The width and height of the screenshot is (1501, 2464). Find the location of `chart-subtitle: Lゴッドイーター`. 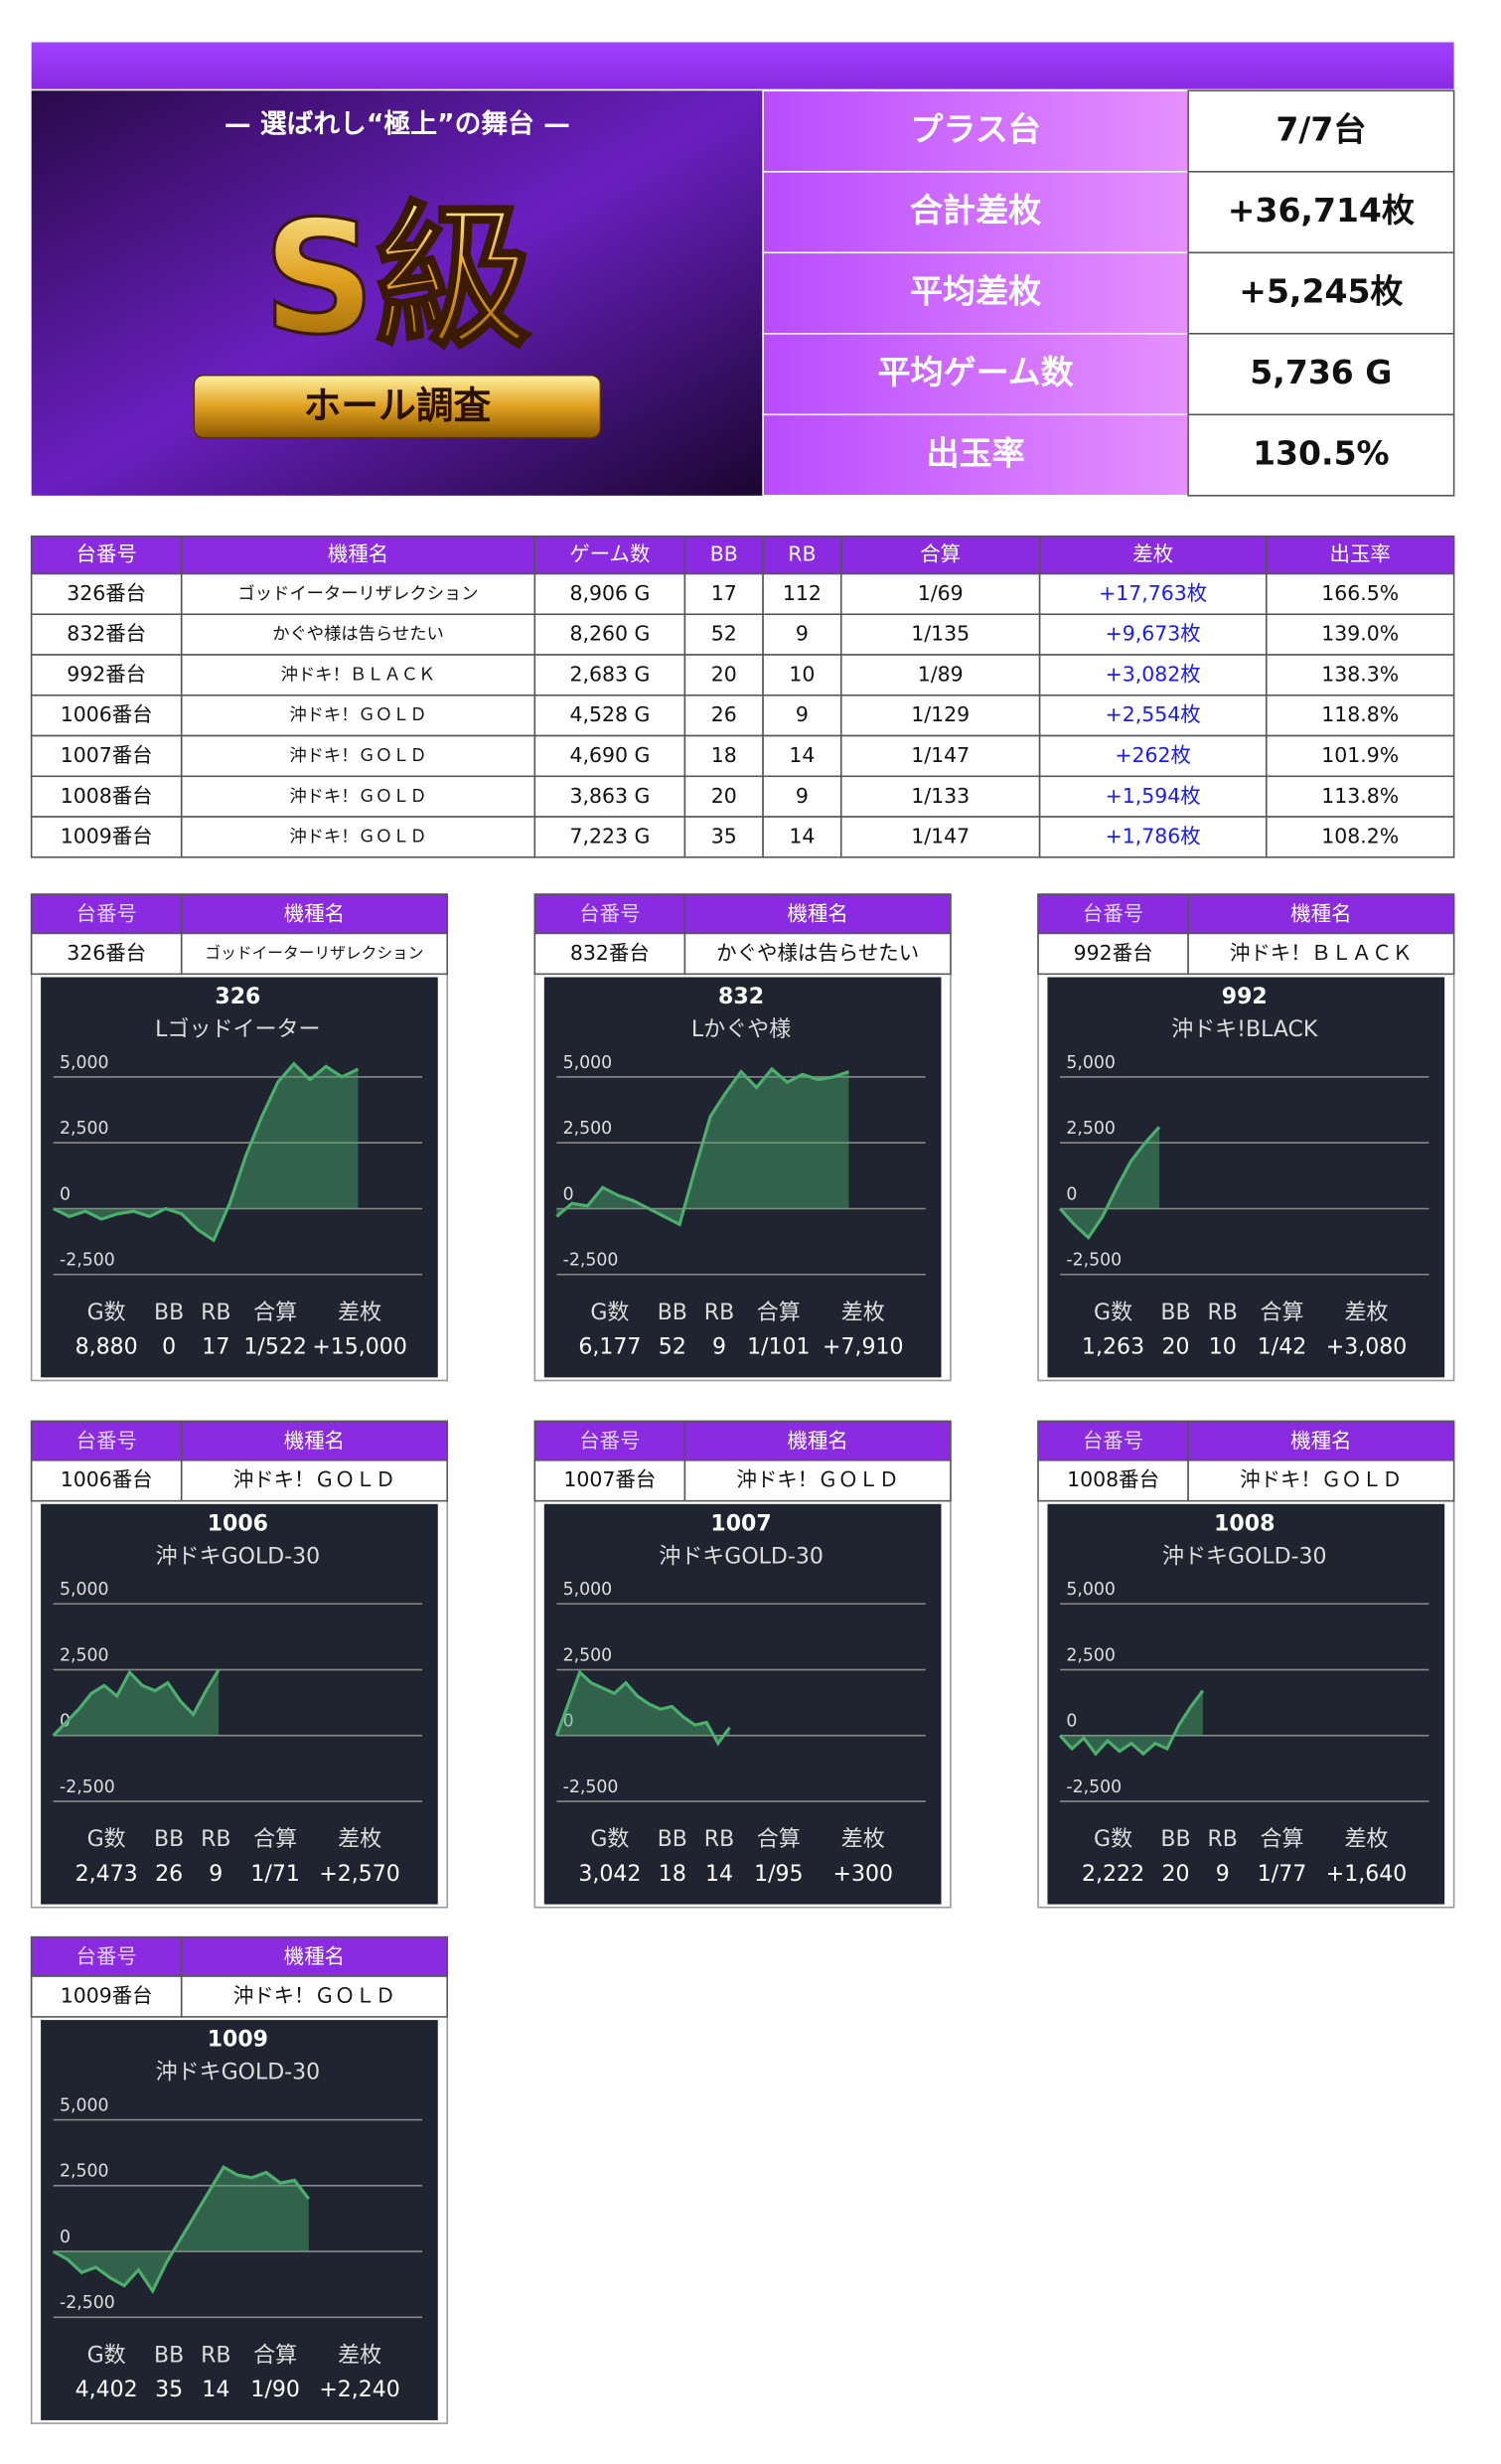

chart-subtitle: Lゴッドイーター is located at coordinates (237, 1029).